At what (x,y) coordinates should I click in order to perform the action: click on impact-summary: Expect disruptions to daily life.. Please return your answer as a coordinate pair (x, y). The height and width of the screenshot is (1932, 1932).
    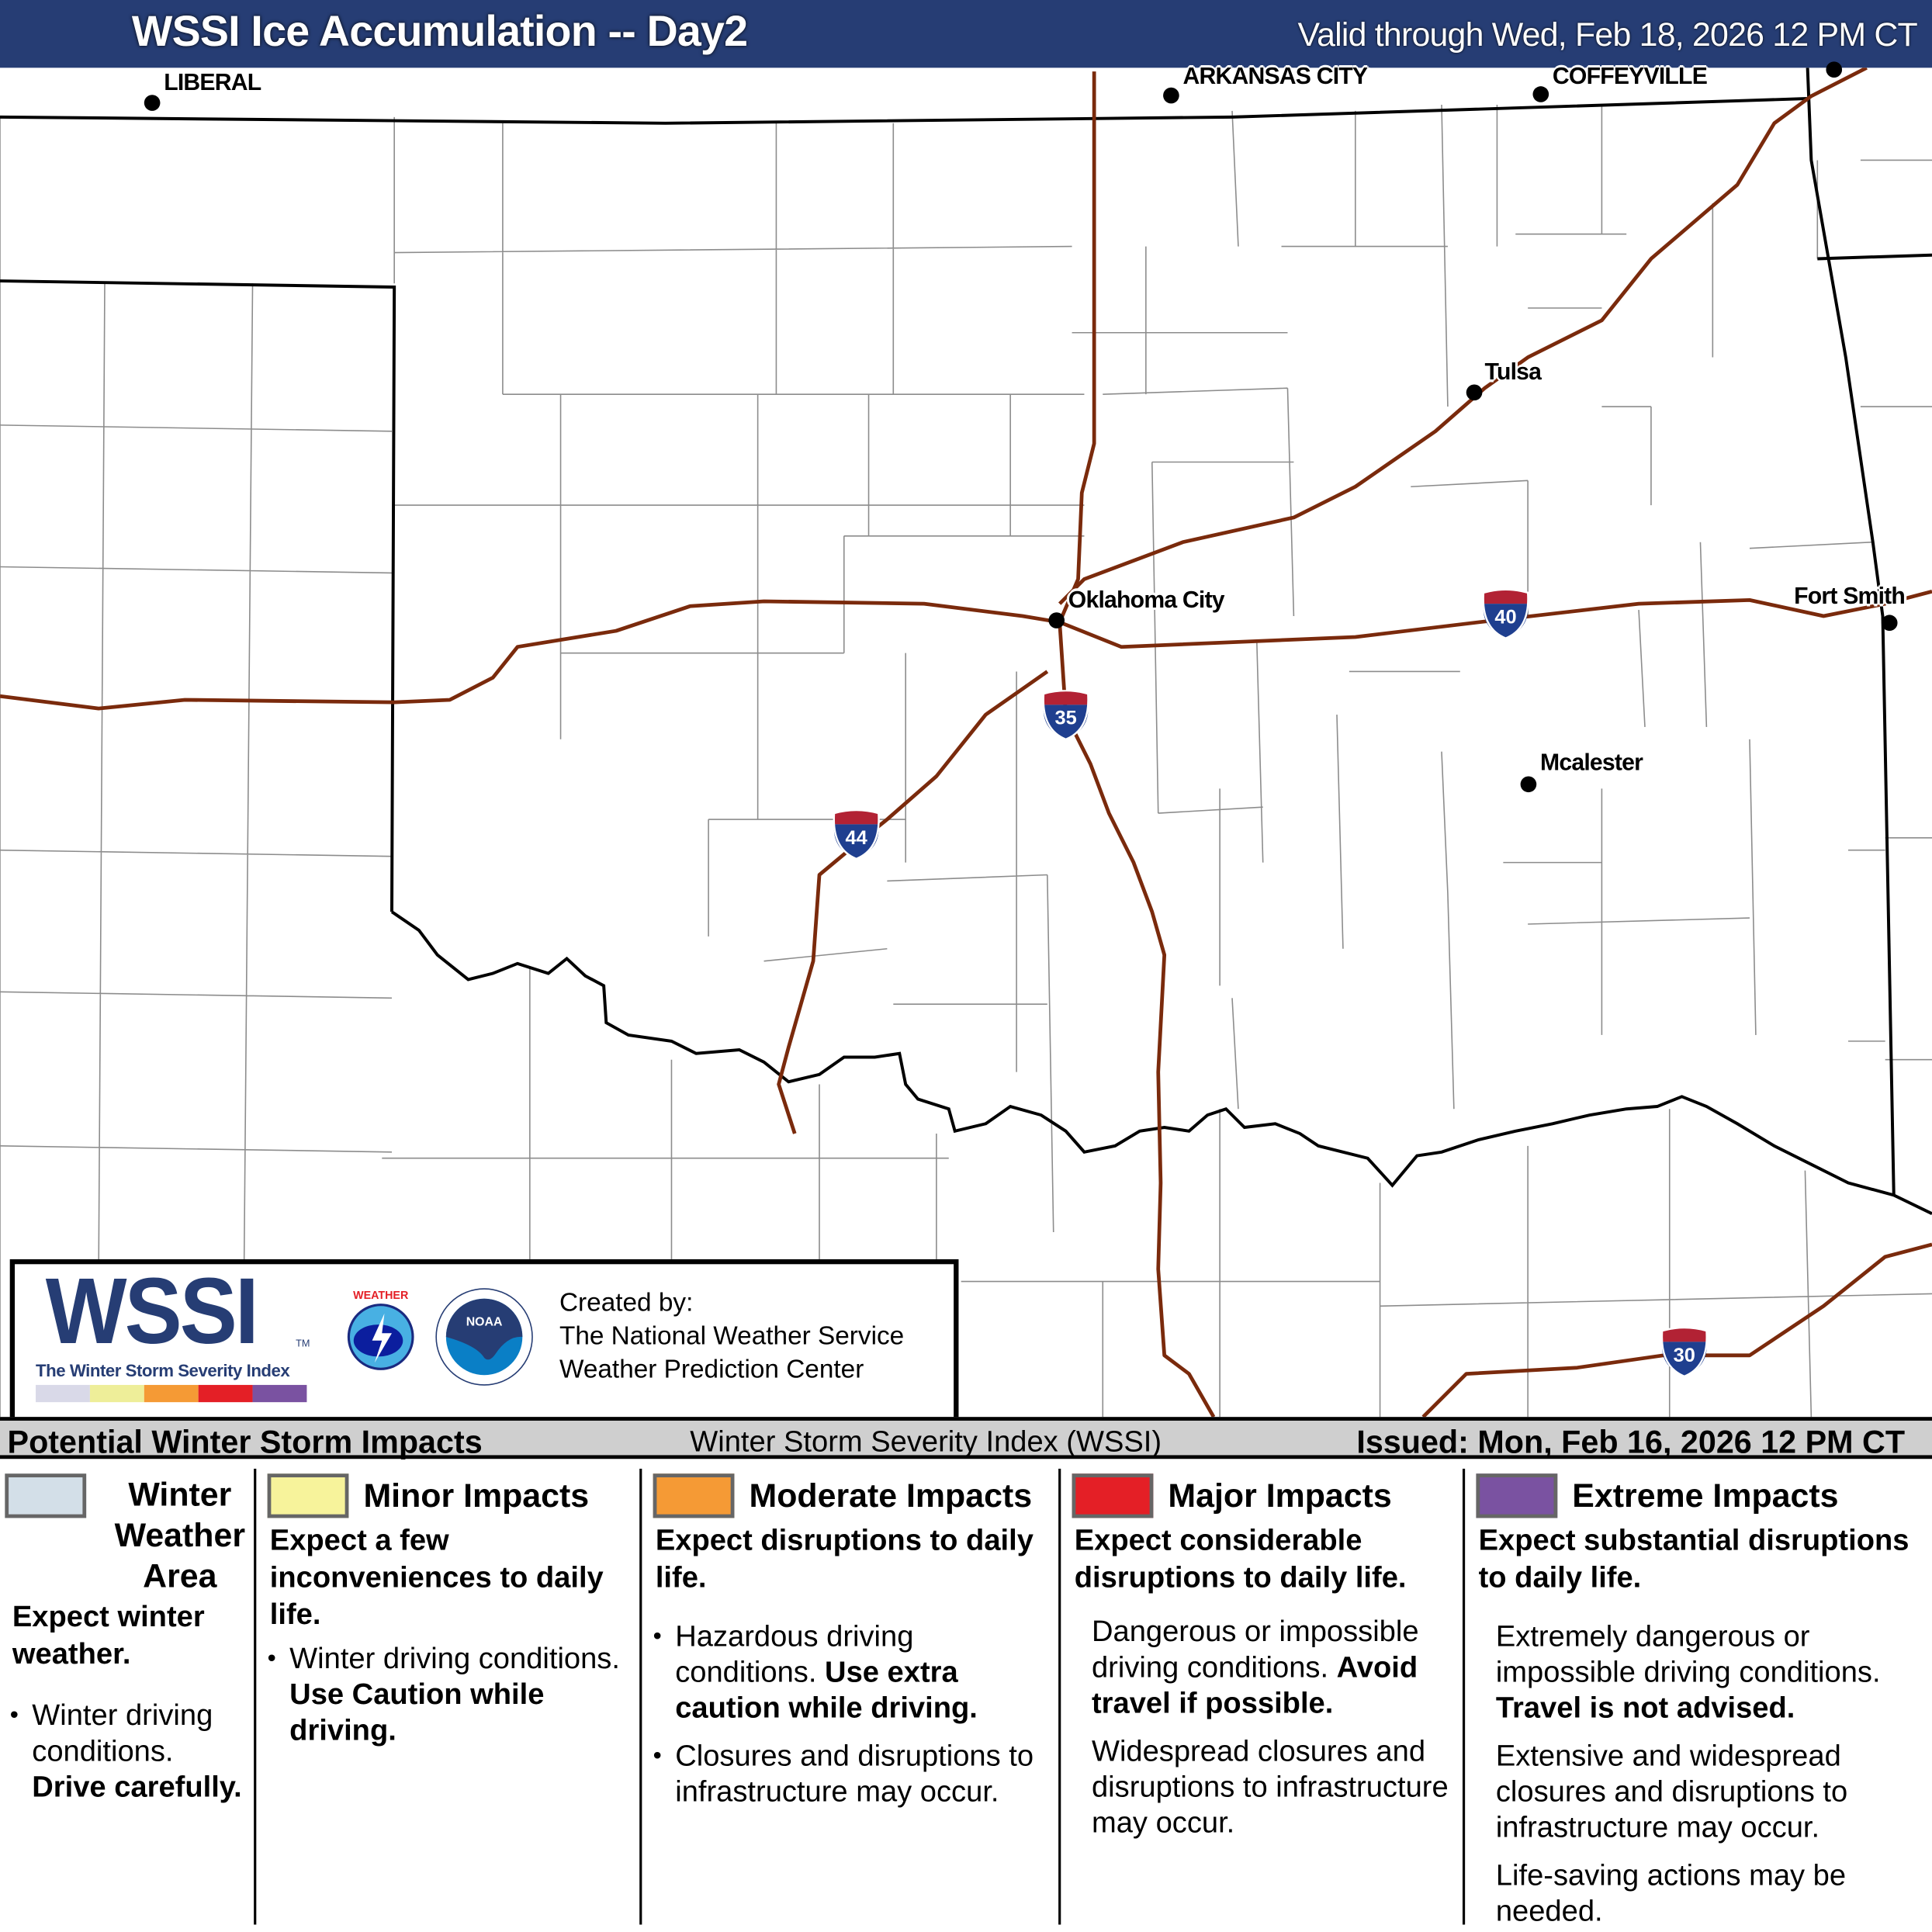
    Looking at the image, I should click on (844, 1559).